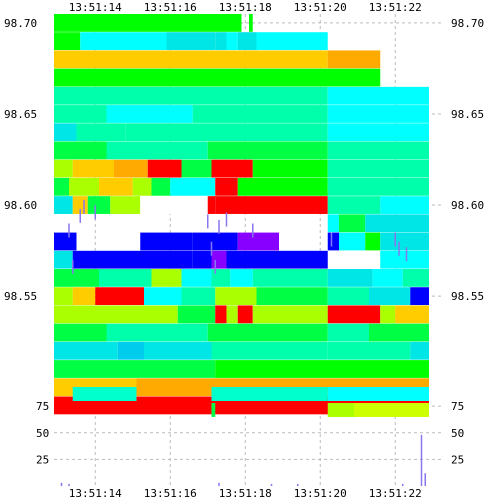 The height and width of the screenshot is (500, 500). I want to click on price-tick-label-left: 98.65, so click(20, 114).